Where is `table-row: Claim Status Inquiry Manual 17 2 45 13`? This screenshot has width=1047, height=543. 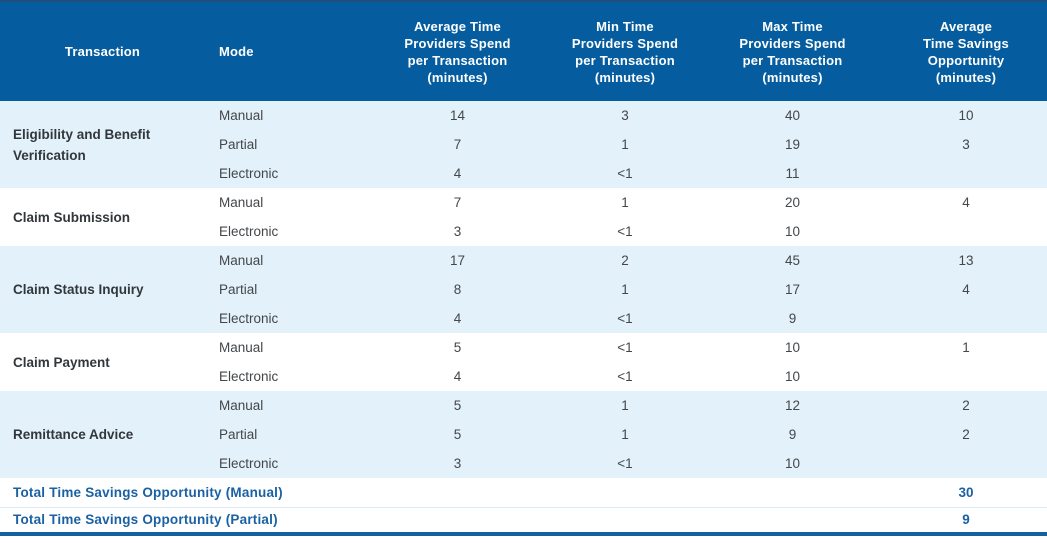 table-row: Claim Status Inquiry Manual 17 2 45 13 is located at coordinates (523, 271).